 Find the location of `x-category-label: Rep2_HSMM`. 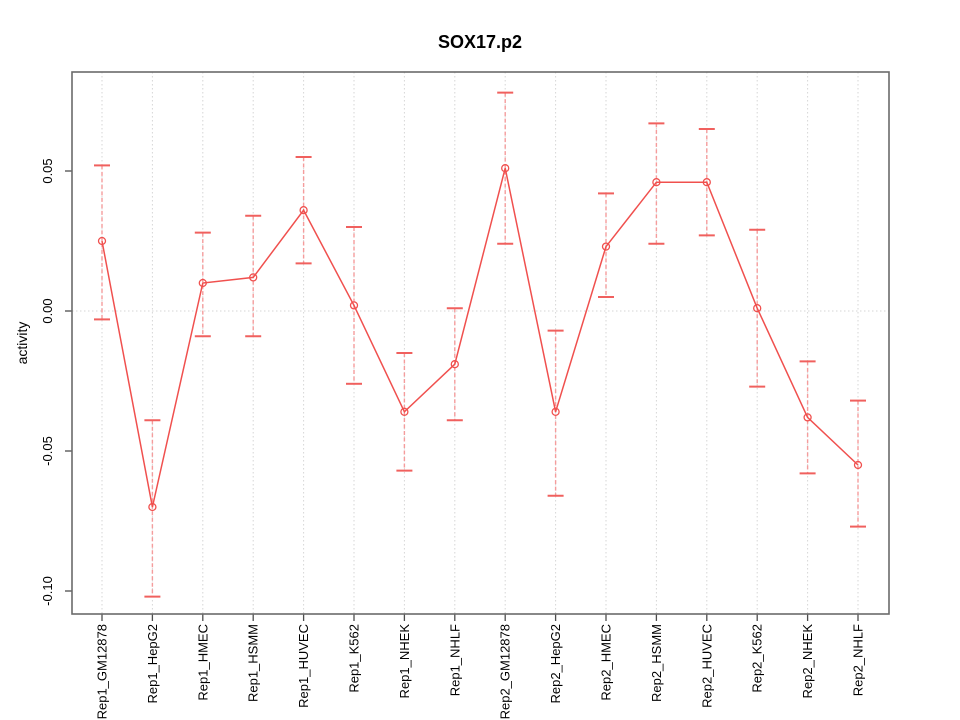

x-category-label: Rep2_HSMM is located at coordinates (656, 663).